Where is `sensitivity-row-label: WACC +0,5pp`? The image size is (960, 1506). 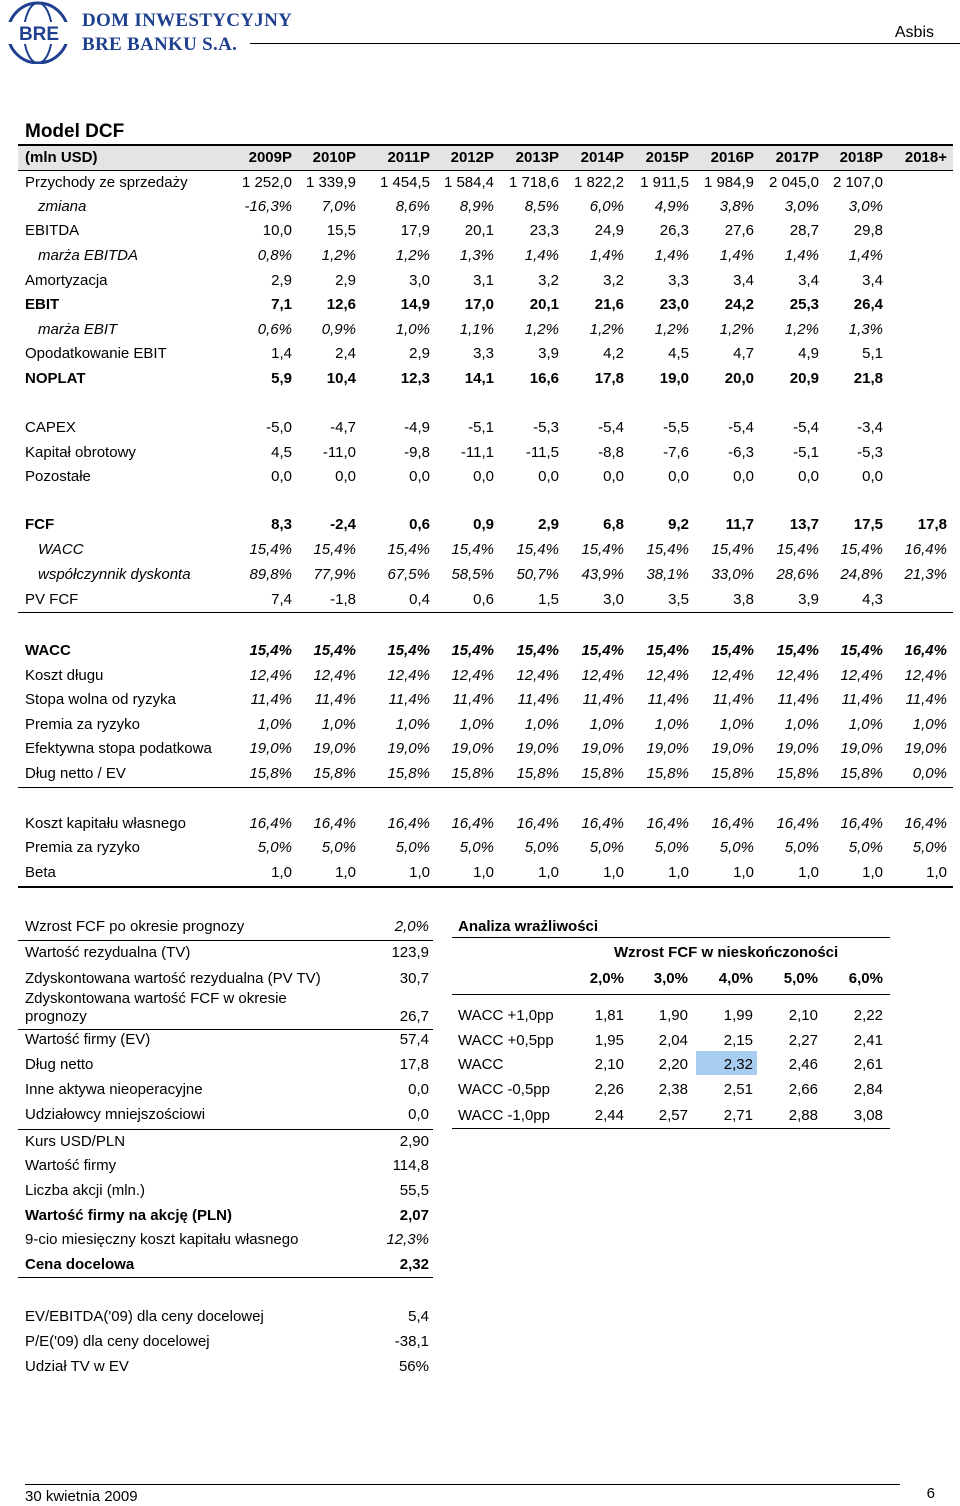 sensitivity-row-label: WACC +0,5pp is located at coordinates (506, 1040).